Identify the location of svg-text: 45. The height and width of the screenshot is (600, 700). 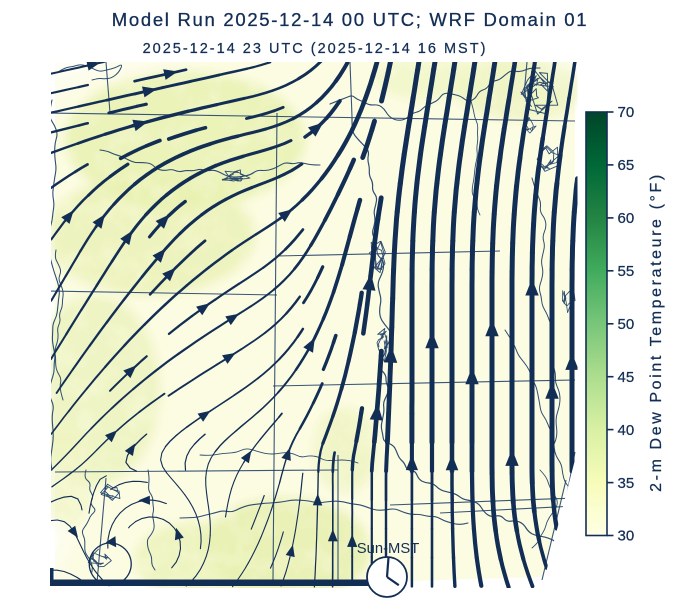
(626, 377).